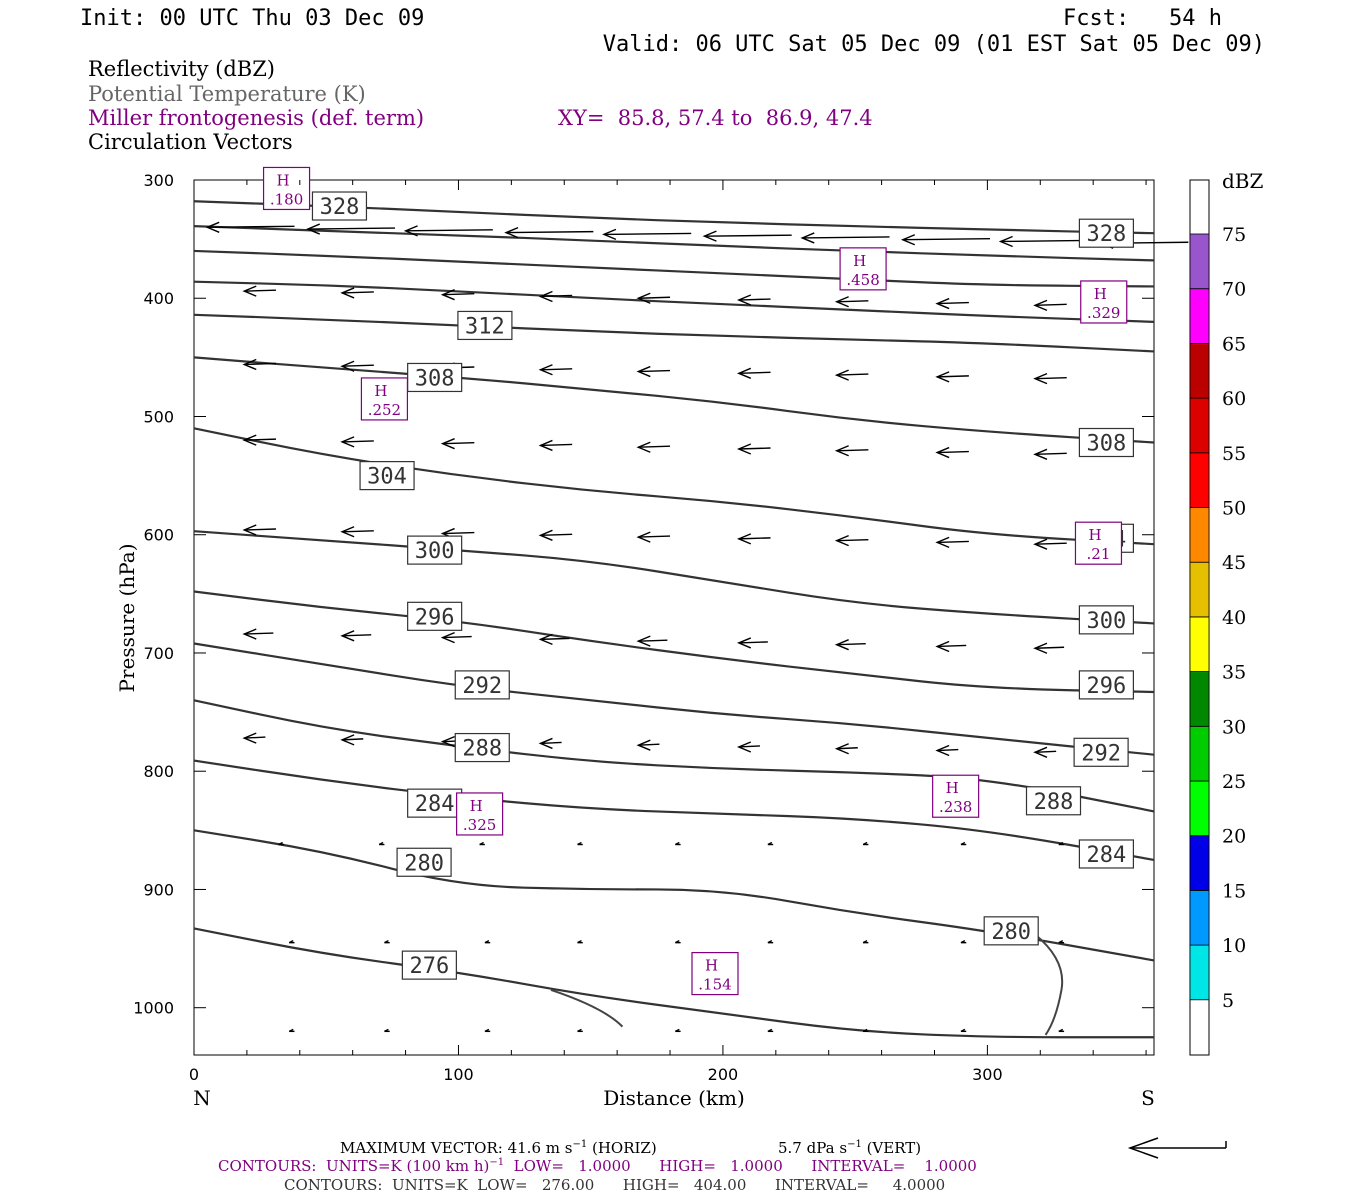 Image resolution: width=1350 pixels, height=1200 pixels. I want to click on contour-label-text: 312, so click(485, 326).